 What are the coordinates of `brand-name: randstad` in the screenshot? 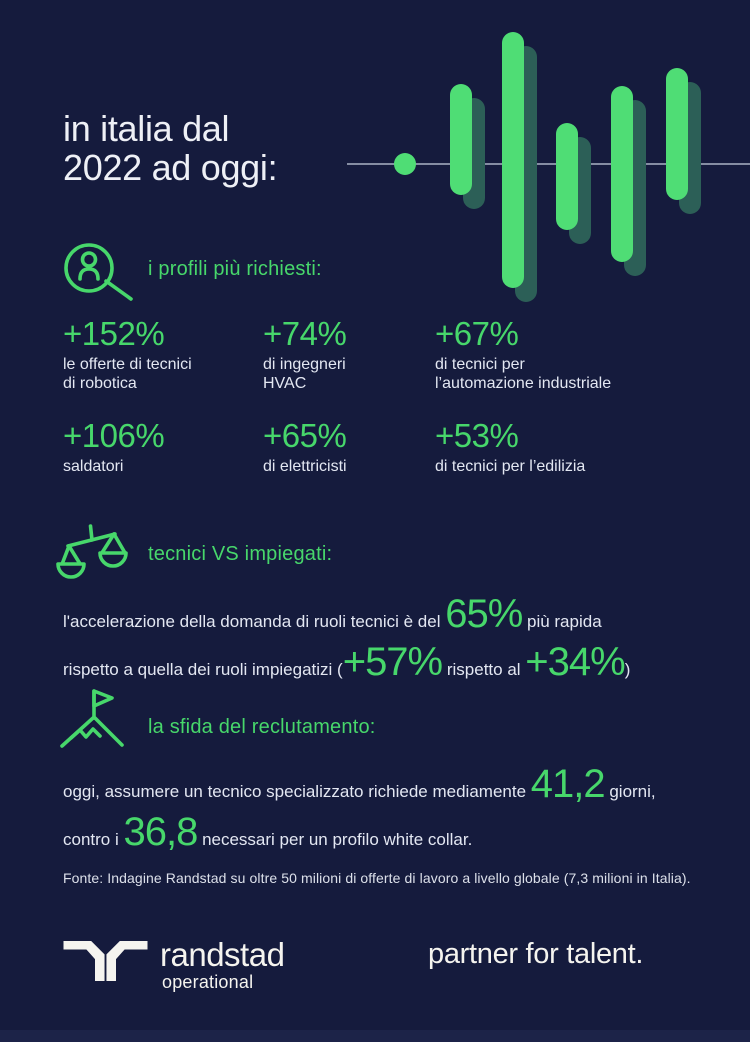 It's located at (222, 954).